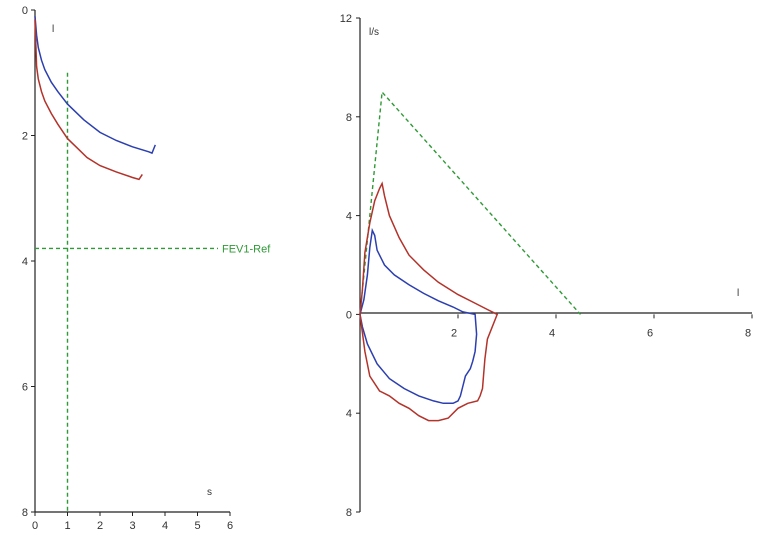 This screenshot has width=757, height=540. What do you see at coordinates (346, 19) in the screenshot?
I see `right-y-tick-label: 12` at bounding box center [346, 19].